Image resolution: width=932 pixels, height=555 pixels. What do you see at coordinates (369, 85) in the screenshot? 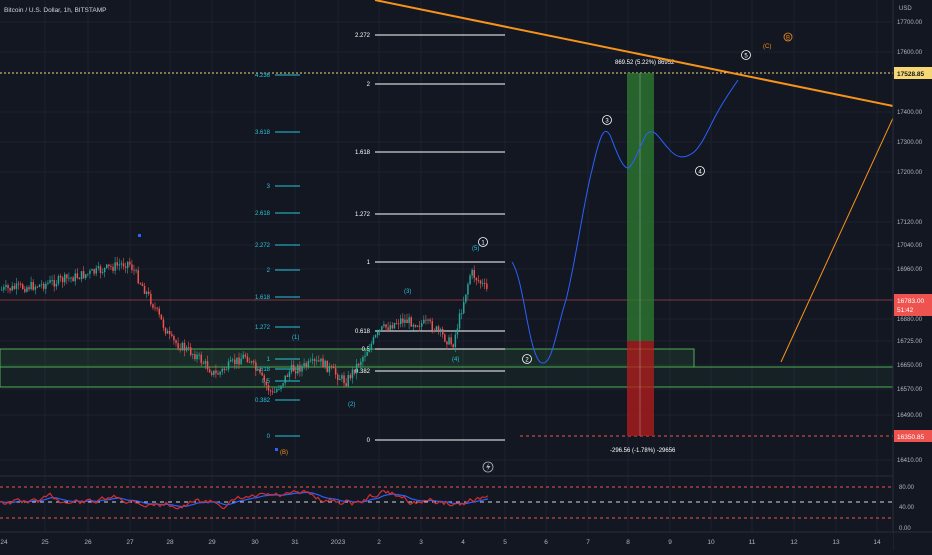
I see `fib-right-label: 2` at bounding box center [369, 85].